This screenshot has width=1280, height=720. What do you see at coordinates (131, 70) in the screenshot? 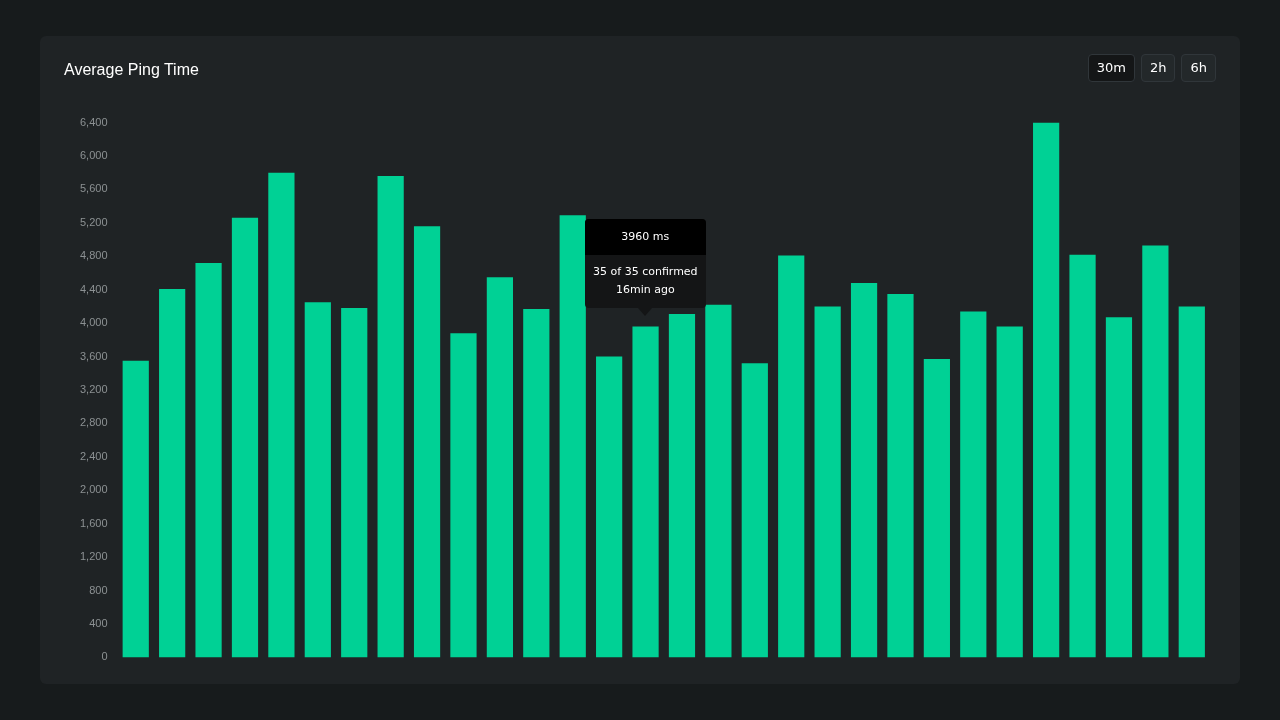
I see `chart-title: Average Ping Time` at bounding box center [131, 70].